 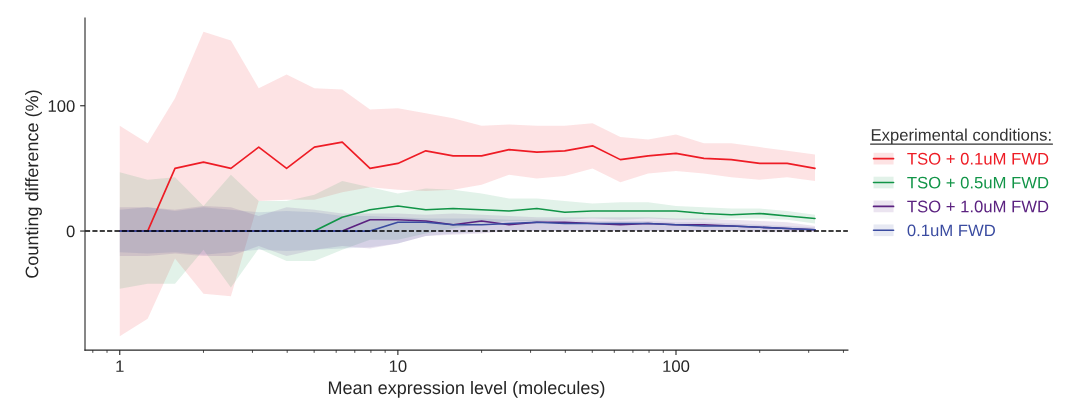 I want to click on legend-label: TSO + 0.1uM FWD, so click(x=978, y=158).